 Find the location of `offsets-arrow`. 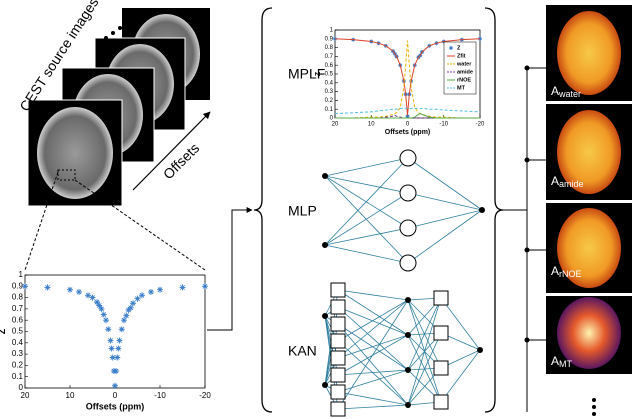

offsets-arrow is located at coordinates (171, 151).